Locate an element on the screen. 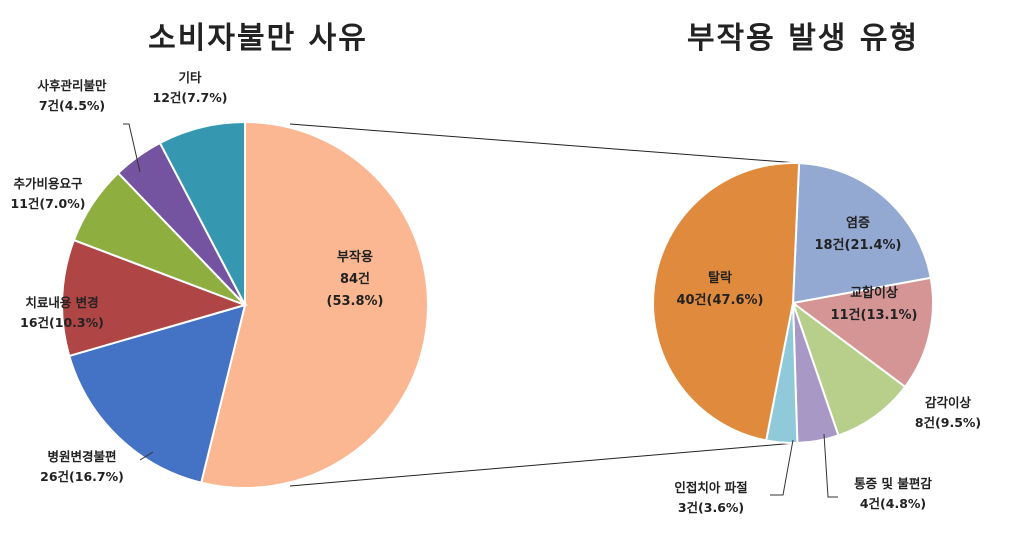  leader-line-사후관리불만 is located at coordinates (132, 148).